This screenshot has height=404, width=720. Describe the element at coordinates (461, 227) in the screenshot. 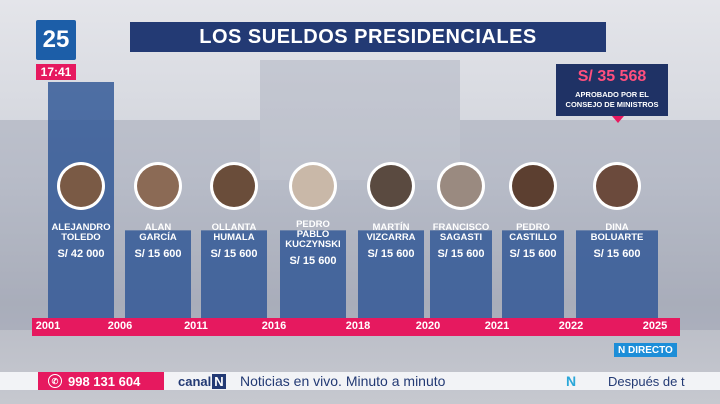

I see `president-name: FRANCISCO` at that location.